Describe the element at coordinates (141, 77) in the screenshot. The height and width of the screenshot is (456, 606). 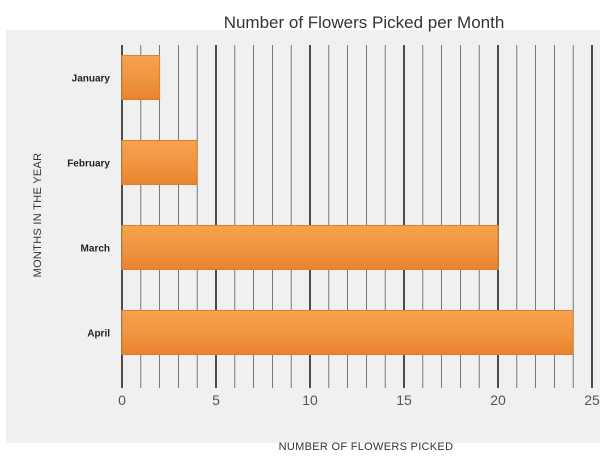
I see `bar-january` at that location.